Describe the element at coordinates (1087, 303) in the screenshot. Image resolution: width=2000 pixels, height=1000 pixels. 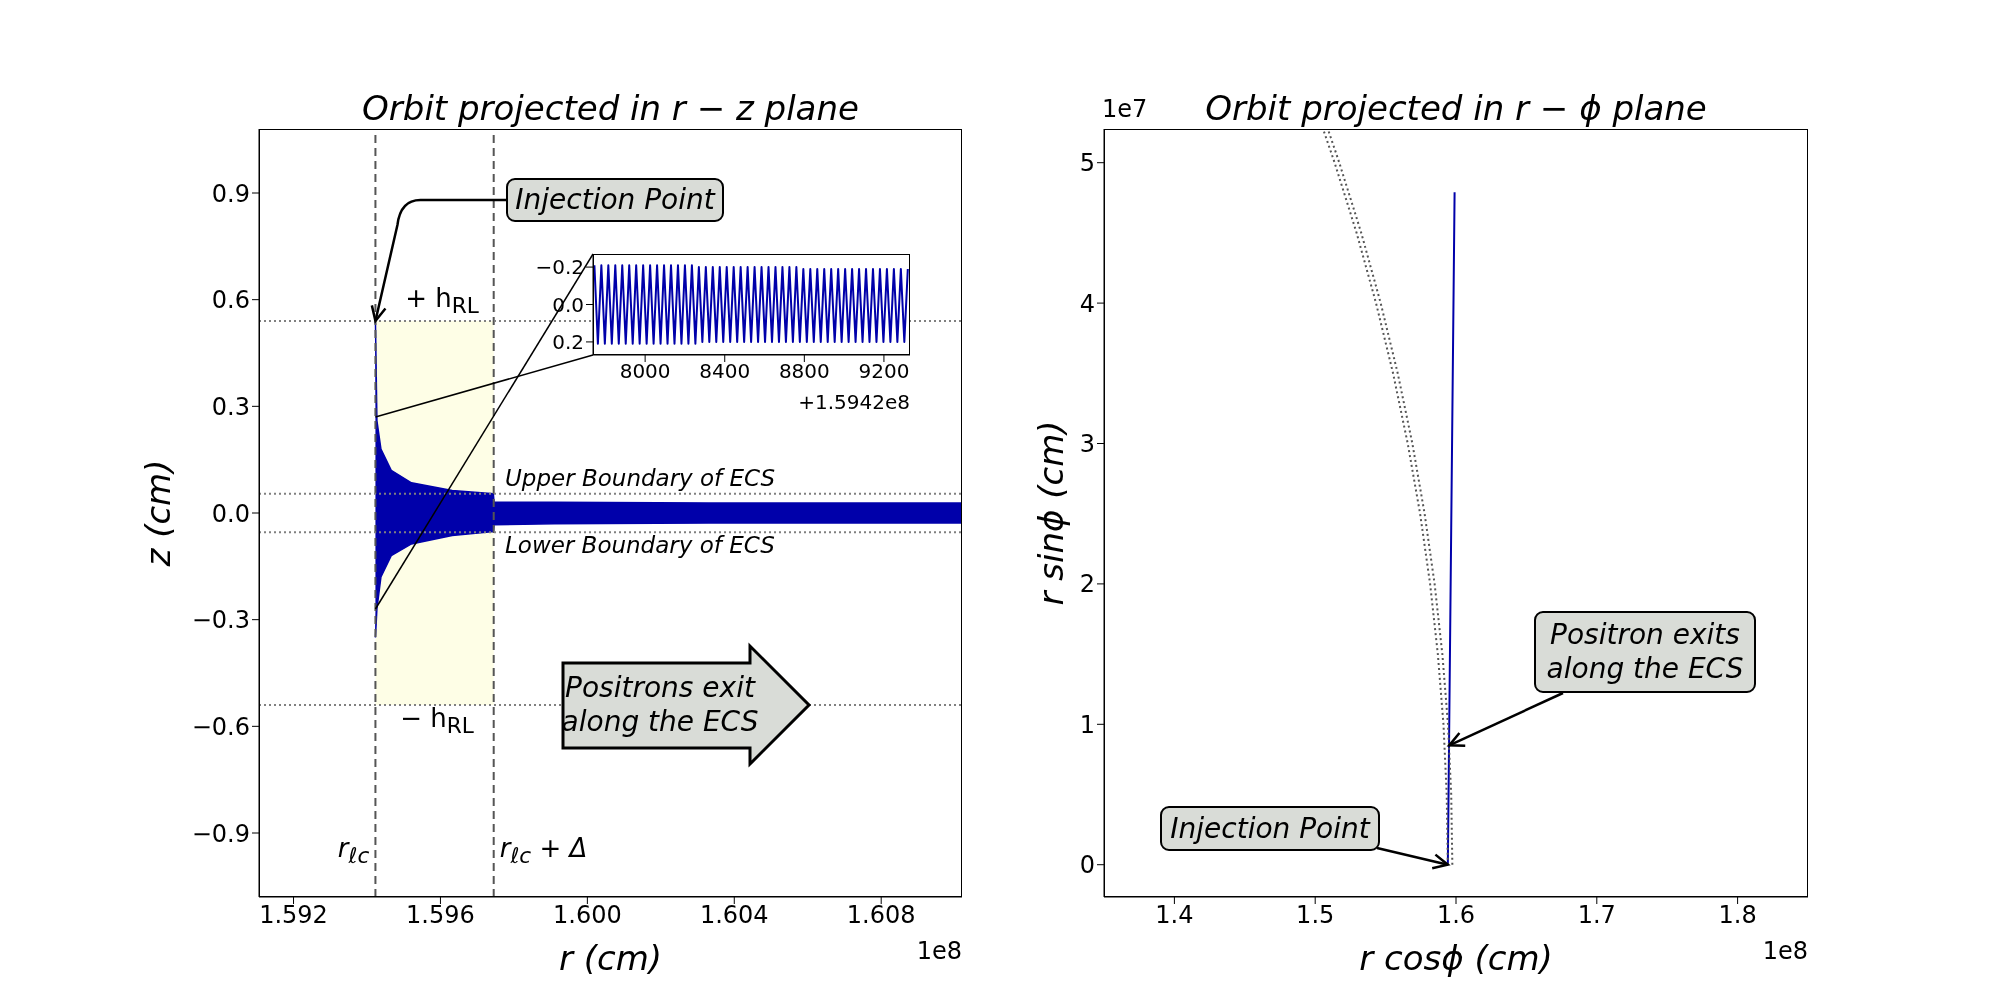
I see `y-tick-label: 4` at that location.